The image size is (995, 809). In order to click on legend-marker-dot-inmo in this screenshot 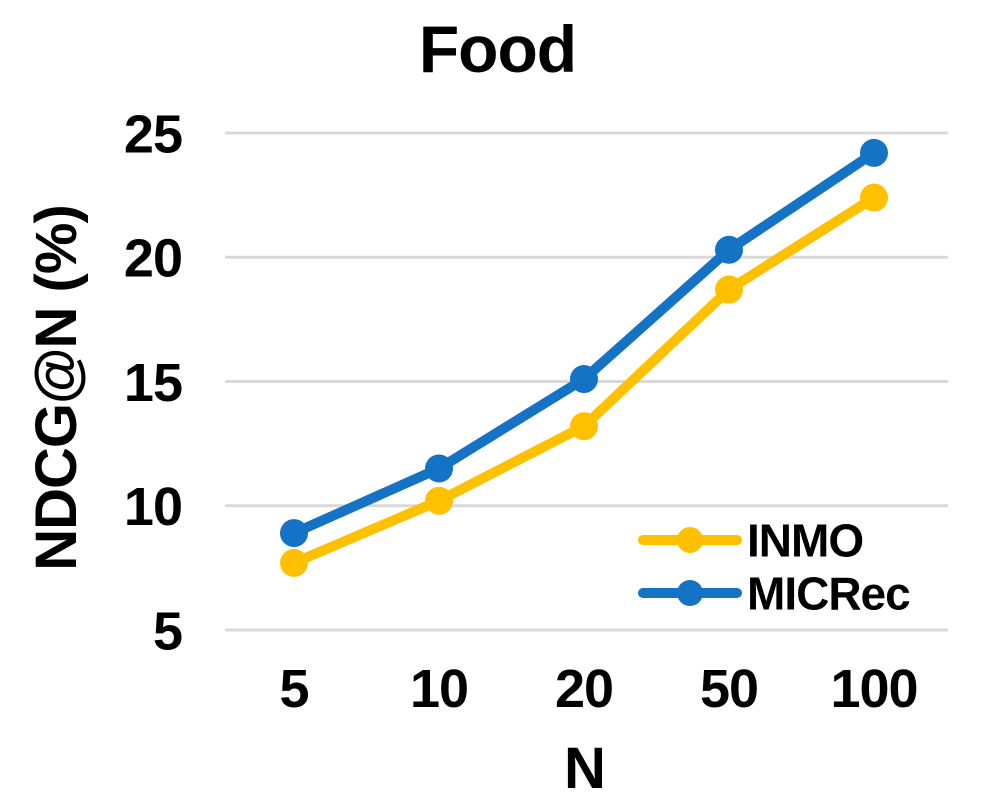, I will do `click(690, 540)`.